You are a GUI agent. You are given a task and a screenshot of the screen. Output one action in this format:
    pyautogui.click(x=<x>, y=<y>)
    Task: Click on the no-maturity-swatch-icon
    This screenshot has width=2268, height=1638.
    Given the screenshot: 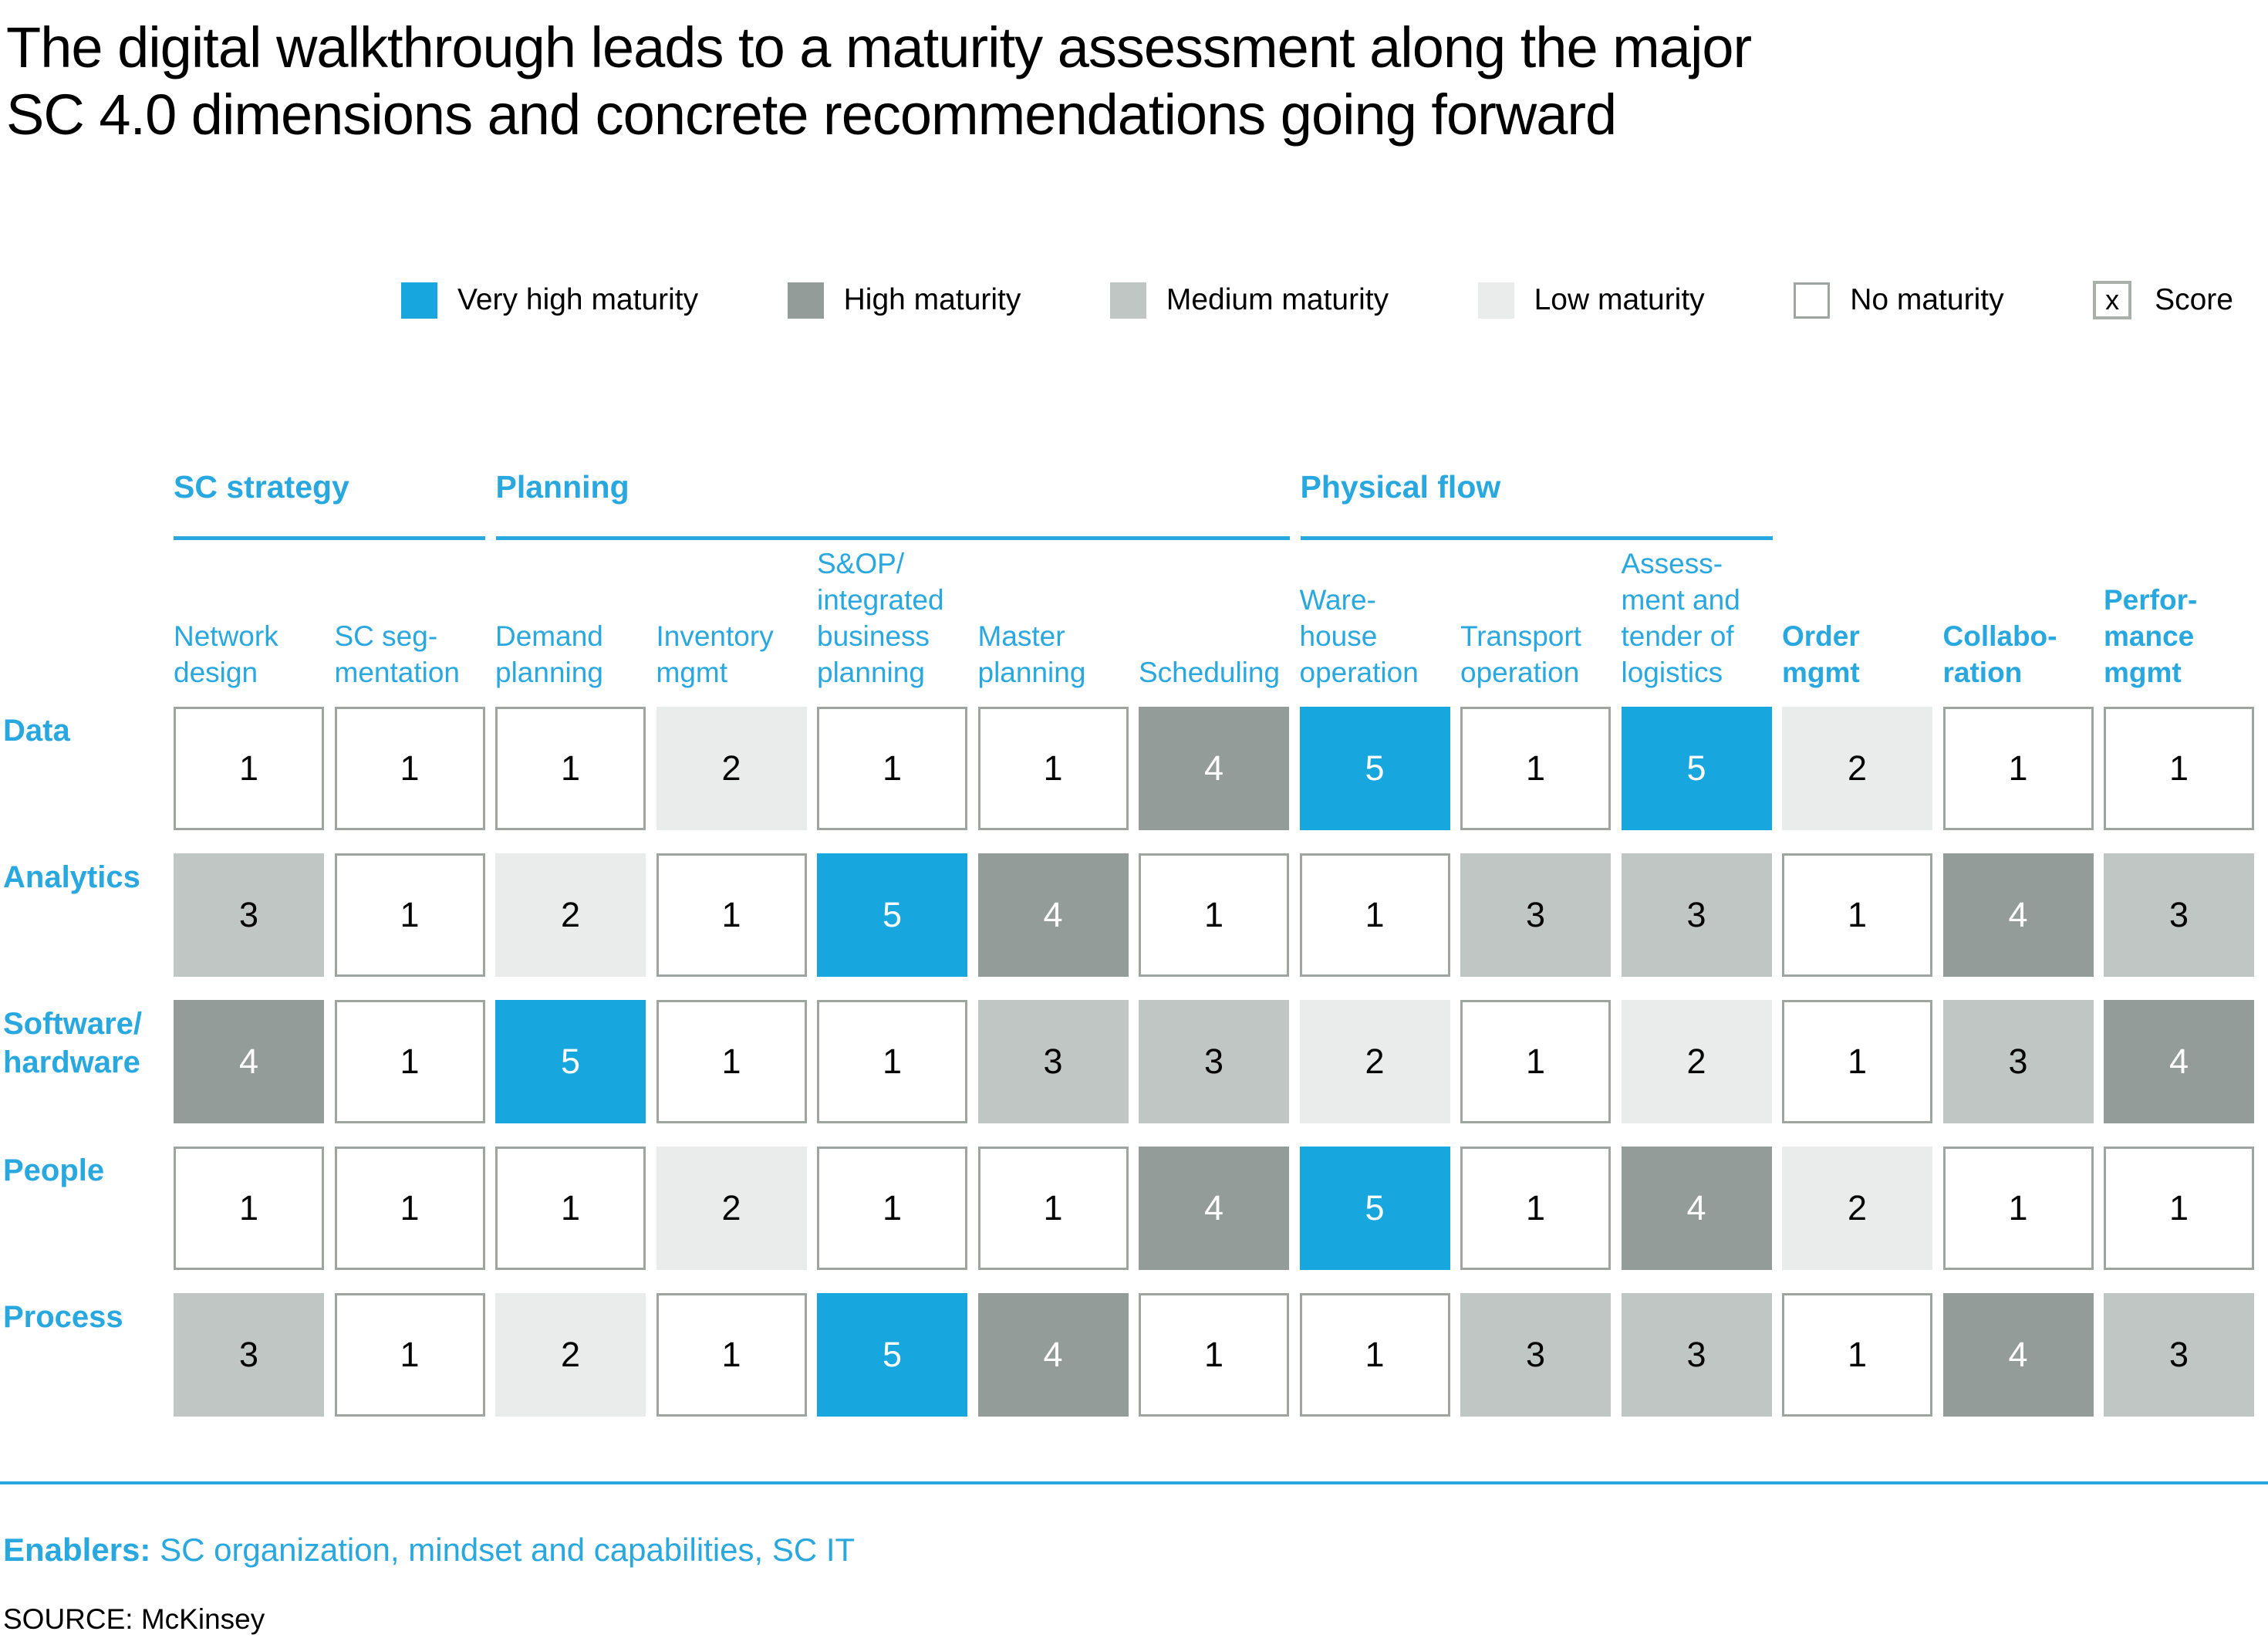 What is the action you would take?
    pyautogui.click(x=1812, y=300)
    